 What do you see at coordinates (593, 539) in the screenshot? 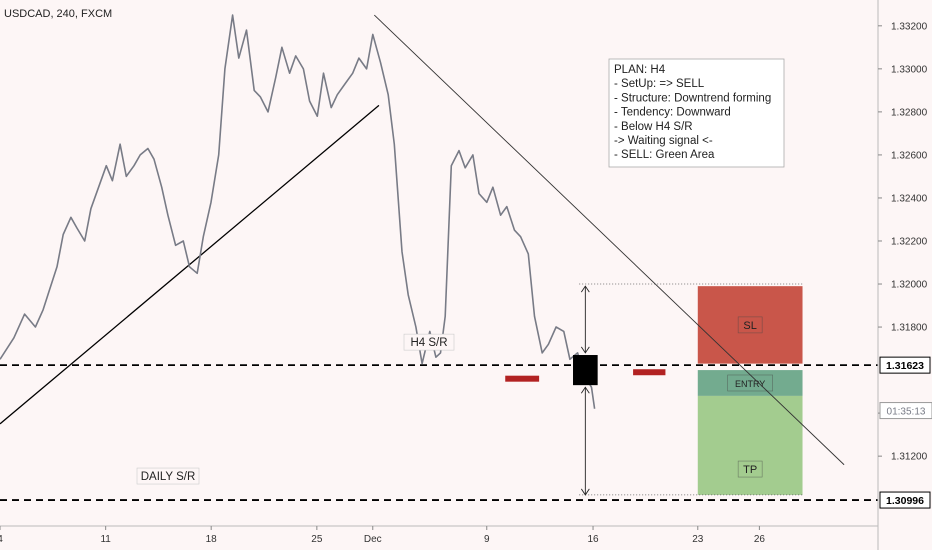
I see `x-tick-label: 16` at bounding box center [593, 539].